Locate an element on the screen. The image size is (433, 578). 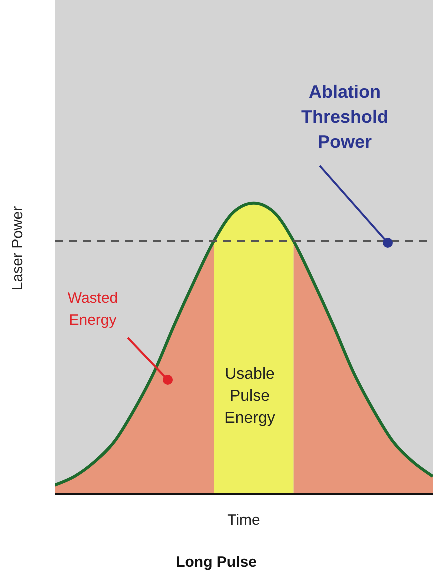
annotation: Wasted Energy is located at coordinates (93, 310).